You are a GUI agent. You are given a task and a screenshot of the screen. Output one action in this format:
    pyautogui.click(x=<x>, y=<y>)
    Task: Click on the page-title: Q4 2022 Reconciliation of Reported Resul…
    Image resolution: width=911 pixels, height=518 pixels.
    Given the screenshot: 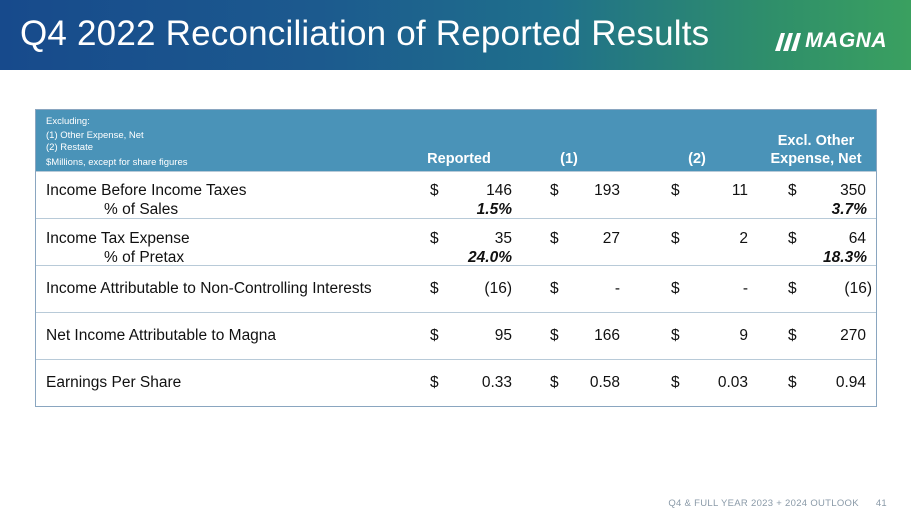 What is the action you would take?
    pyautogui.click(x=365, y=33)
    